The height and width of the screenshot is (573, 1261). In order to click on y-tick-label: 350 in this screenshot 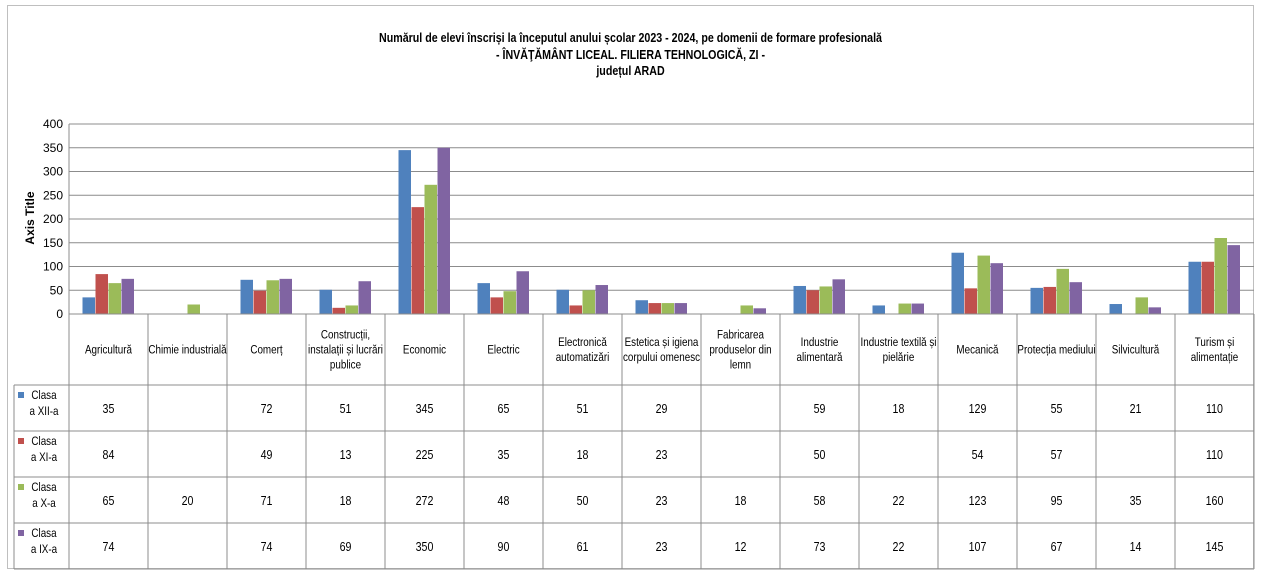, I will do `click(53, 148)`.